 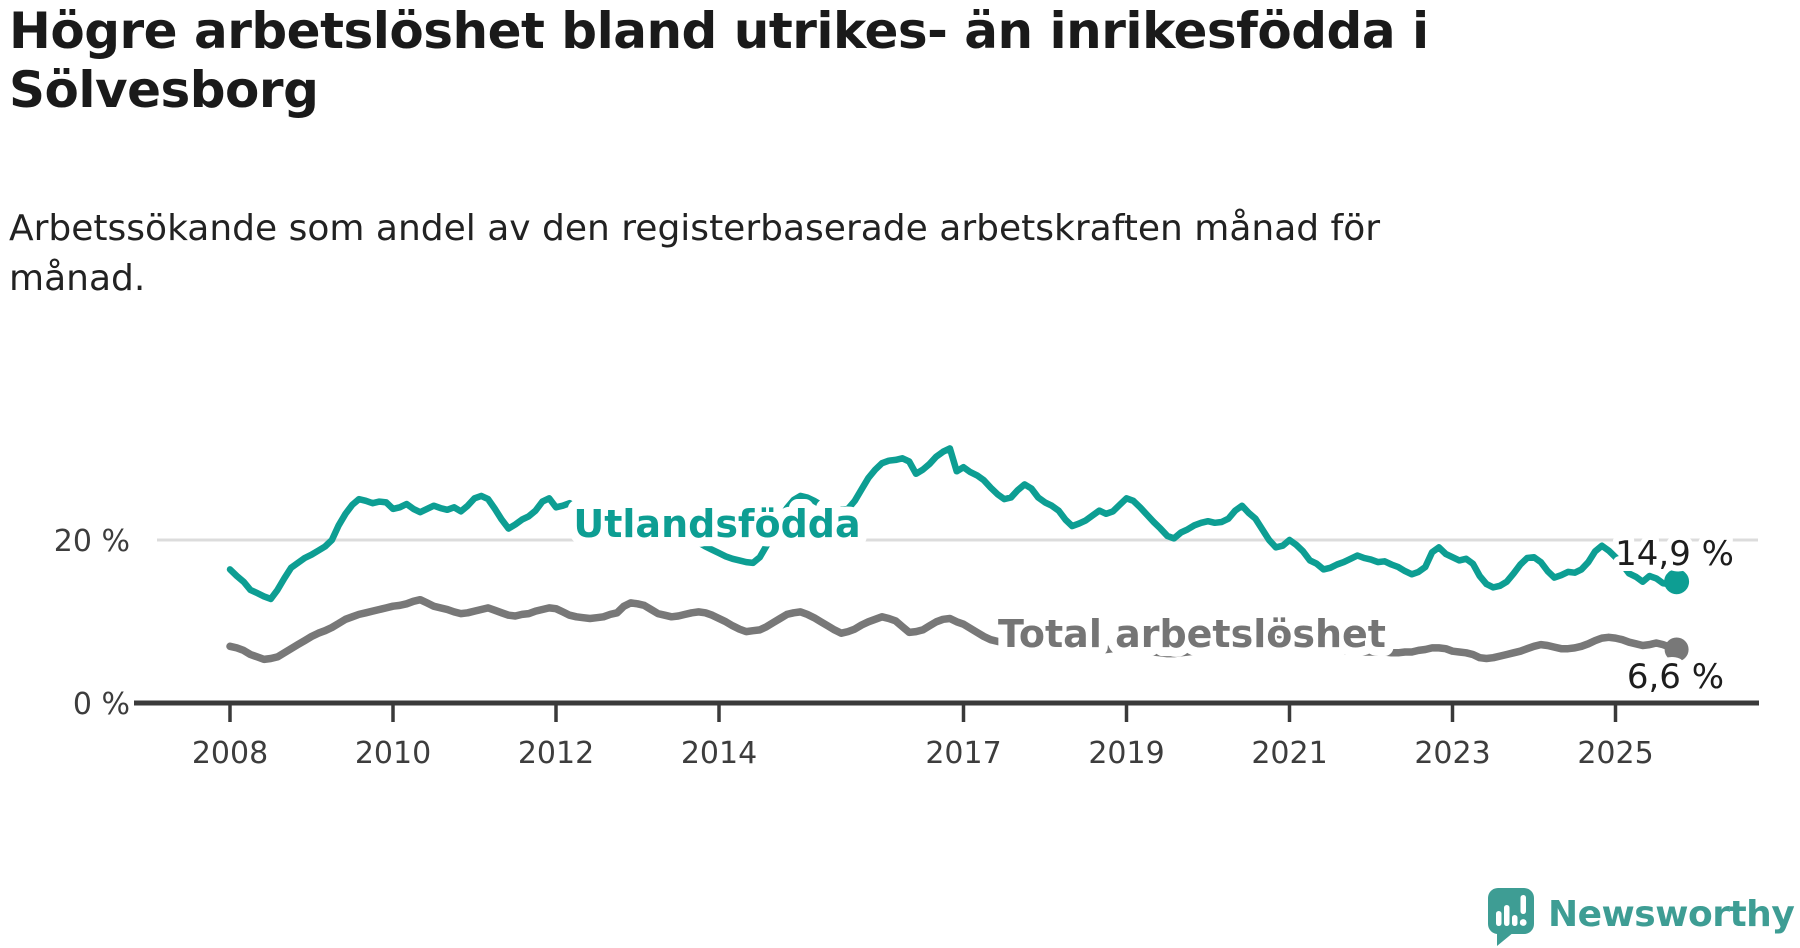 I want to click on series-line-total-arbetsloshet, so click(x=953, y=629).